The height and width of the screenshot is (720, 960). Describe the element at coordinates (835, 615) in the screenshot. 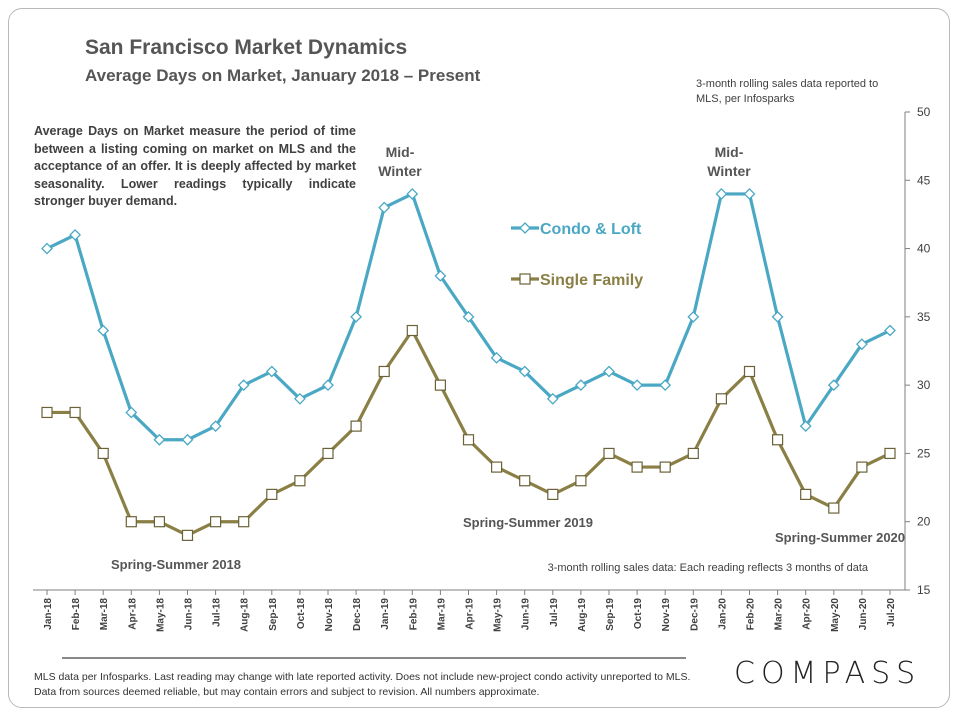

I see `x-tick-label: May-20` at that location.